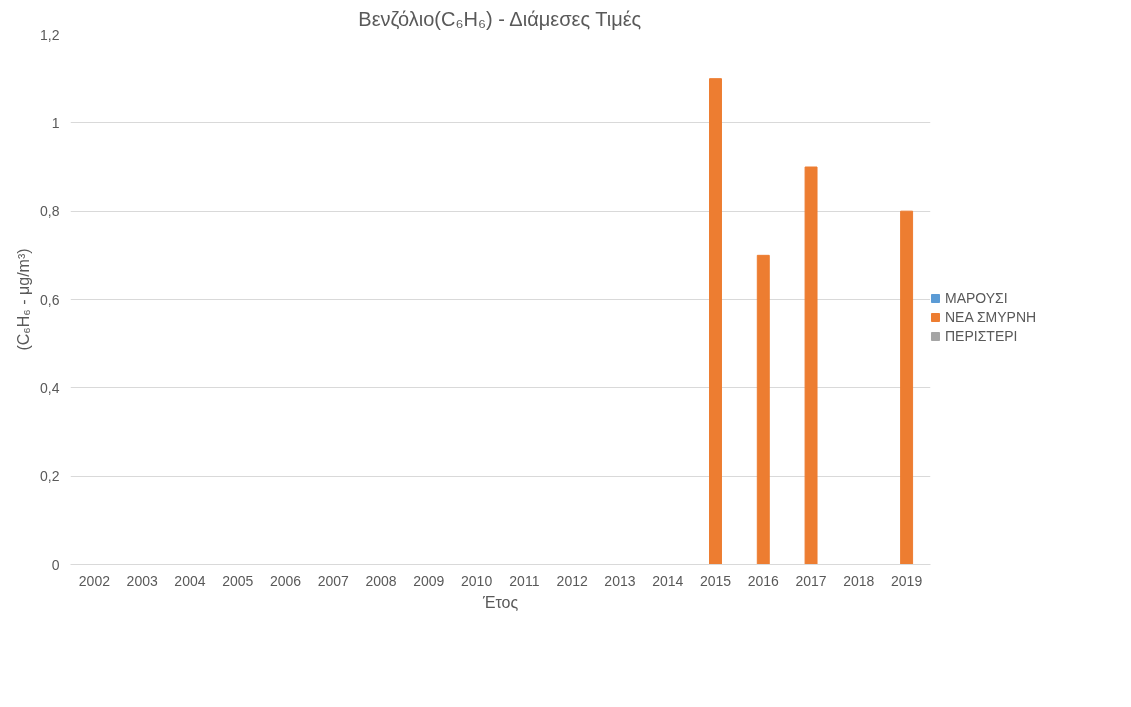 The image size is (1131, 707). I want to click on legend-label: ΜΑΡΟΥΣΙ, so click(976, 298).